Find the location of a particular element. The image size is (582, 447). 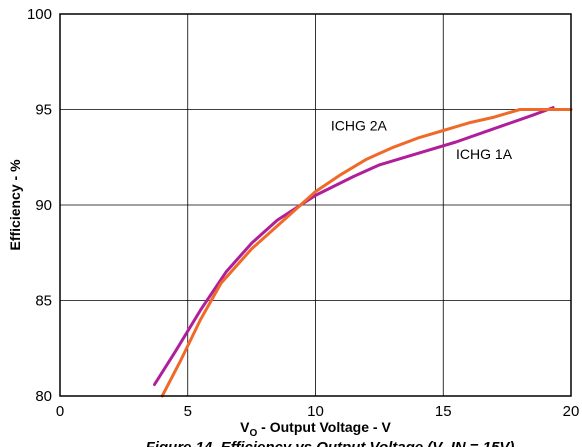

y-tick-label: 100 is located at coordinates (39, 14).